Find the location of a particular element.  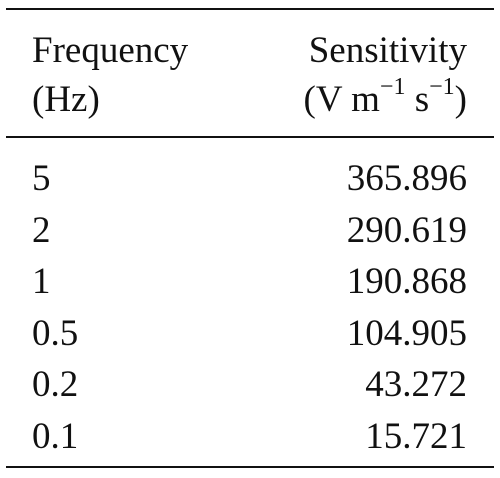

mid-rule is located at coordinates (250, 137).